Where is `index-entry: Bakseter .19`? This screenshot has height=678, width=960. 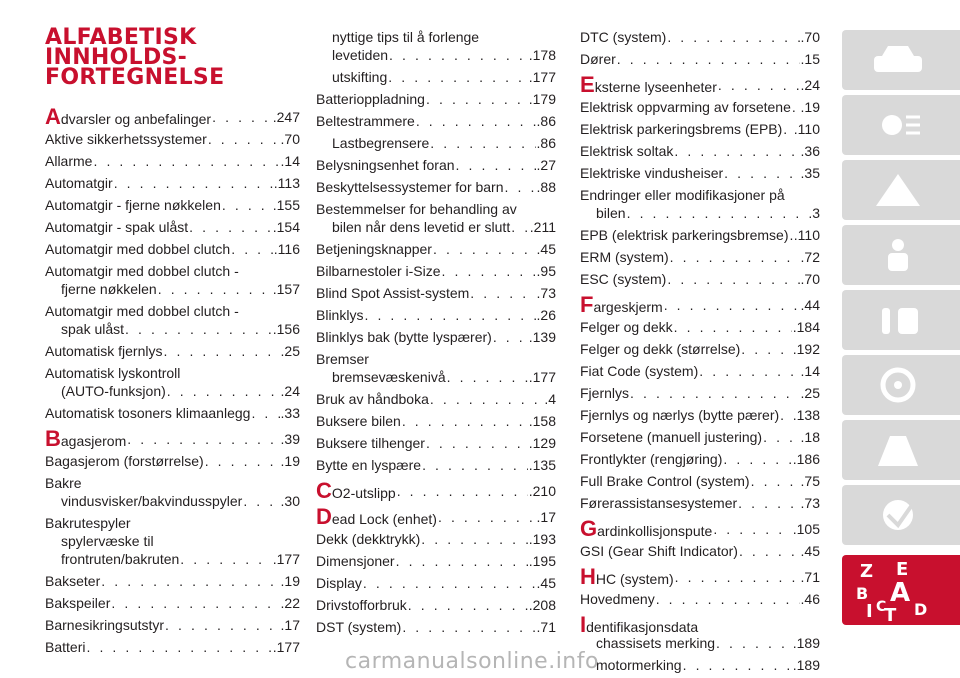
index-entry: Bakseter .19 is located at coordinates (172, 581).